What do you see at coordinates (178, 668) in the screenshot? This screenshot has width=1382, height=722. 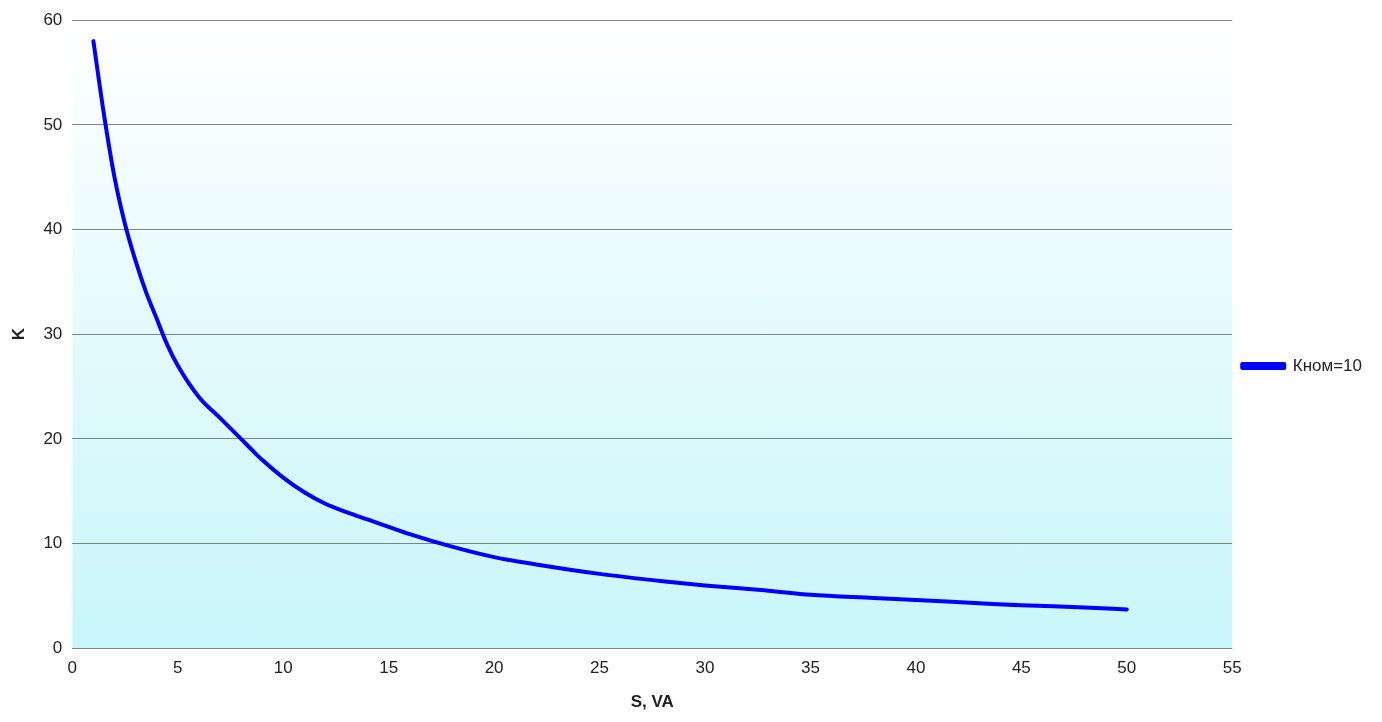 I see `x-tick-label: 5` at bounding box center [178, 668].